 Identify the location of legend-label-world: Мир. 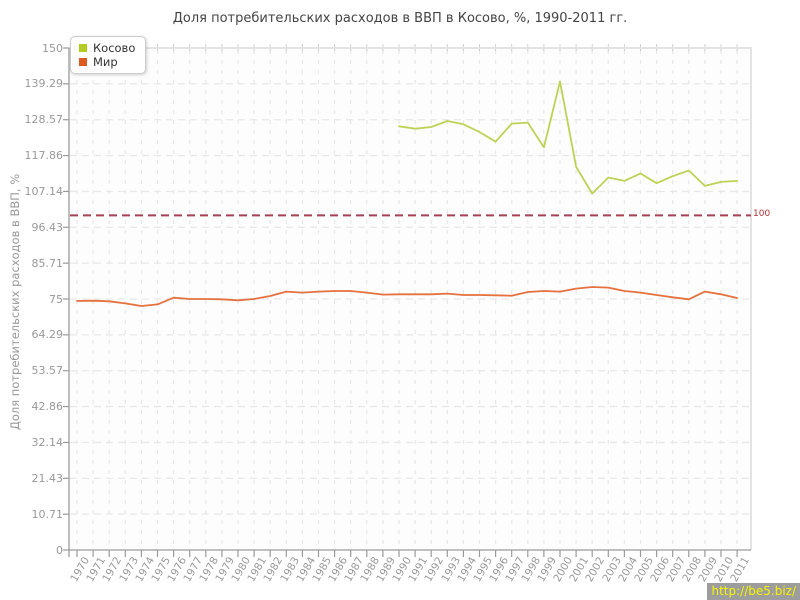
(105, 62).